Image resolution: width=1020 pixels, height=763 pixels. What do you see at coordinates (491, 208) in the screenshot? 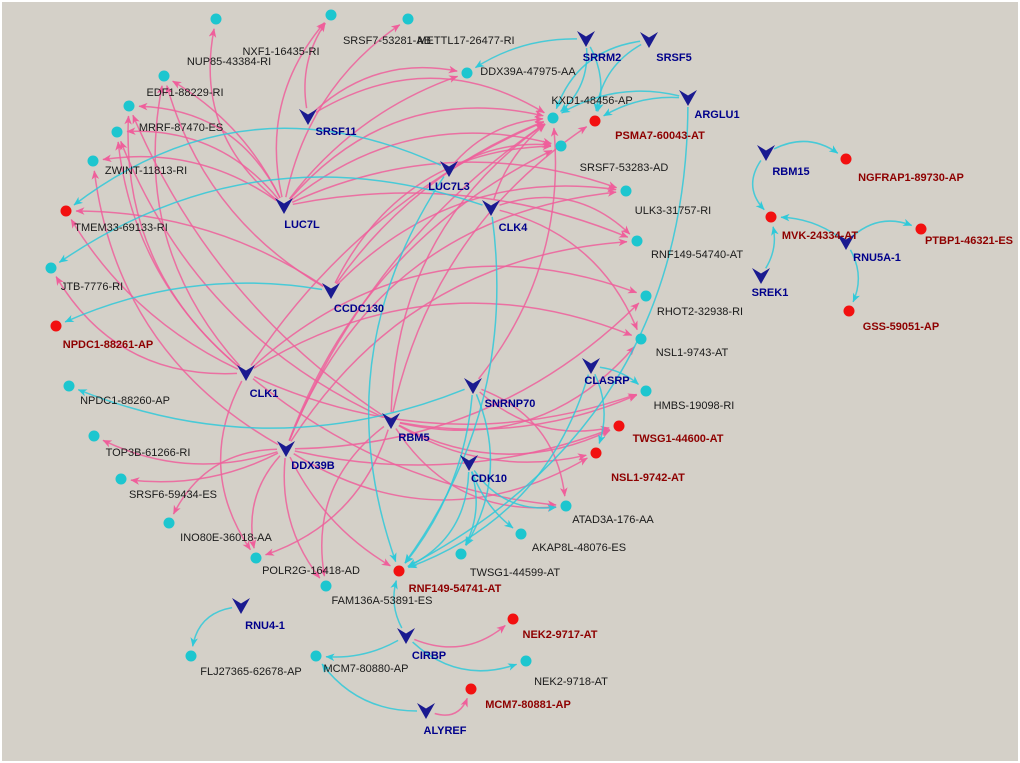
I see `splicing-factor-node-CLK4` at bounding box center [491, 208].